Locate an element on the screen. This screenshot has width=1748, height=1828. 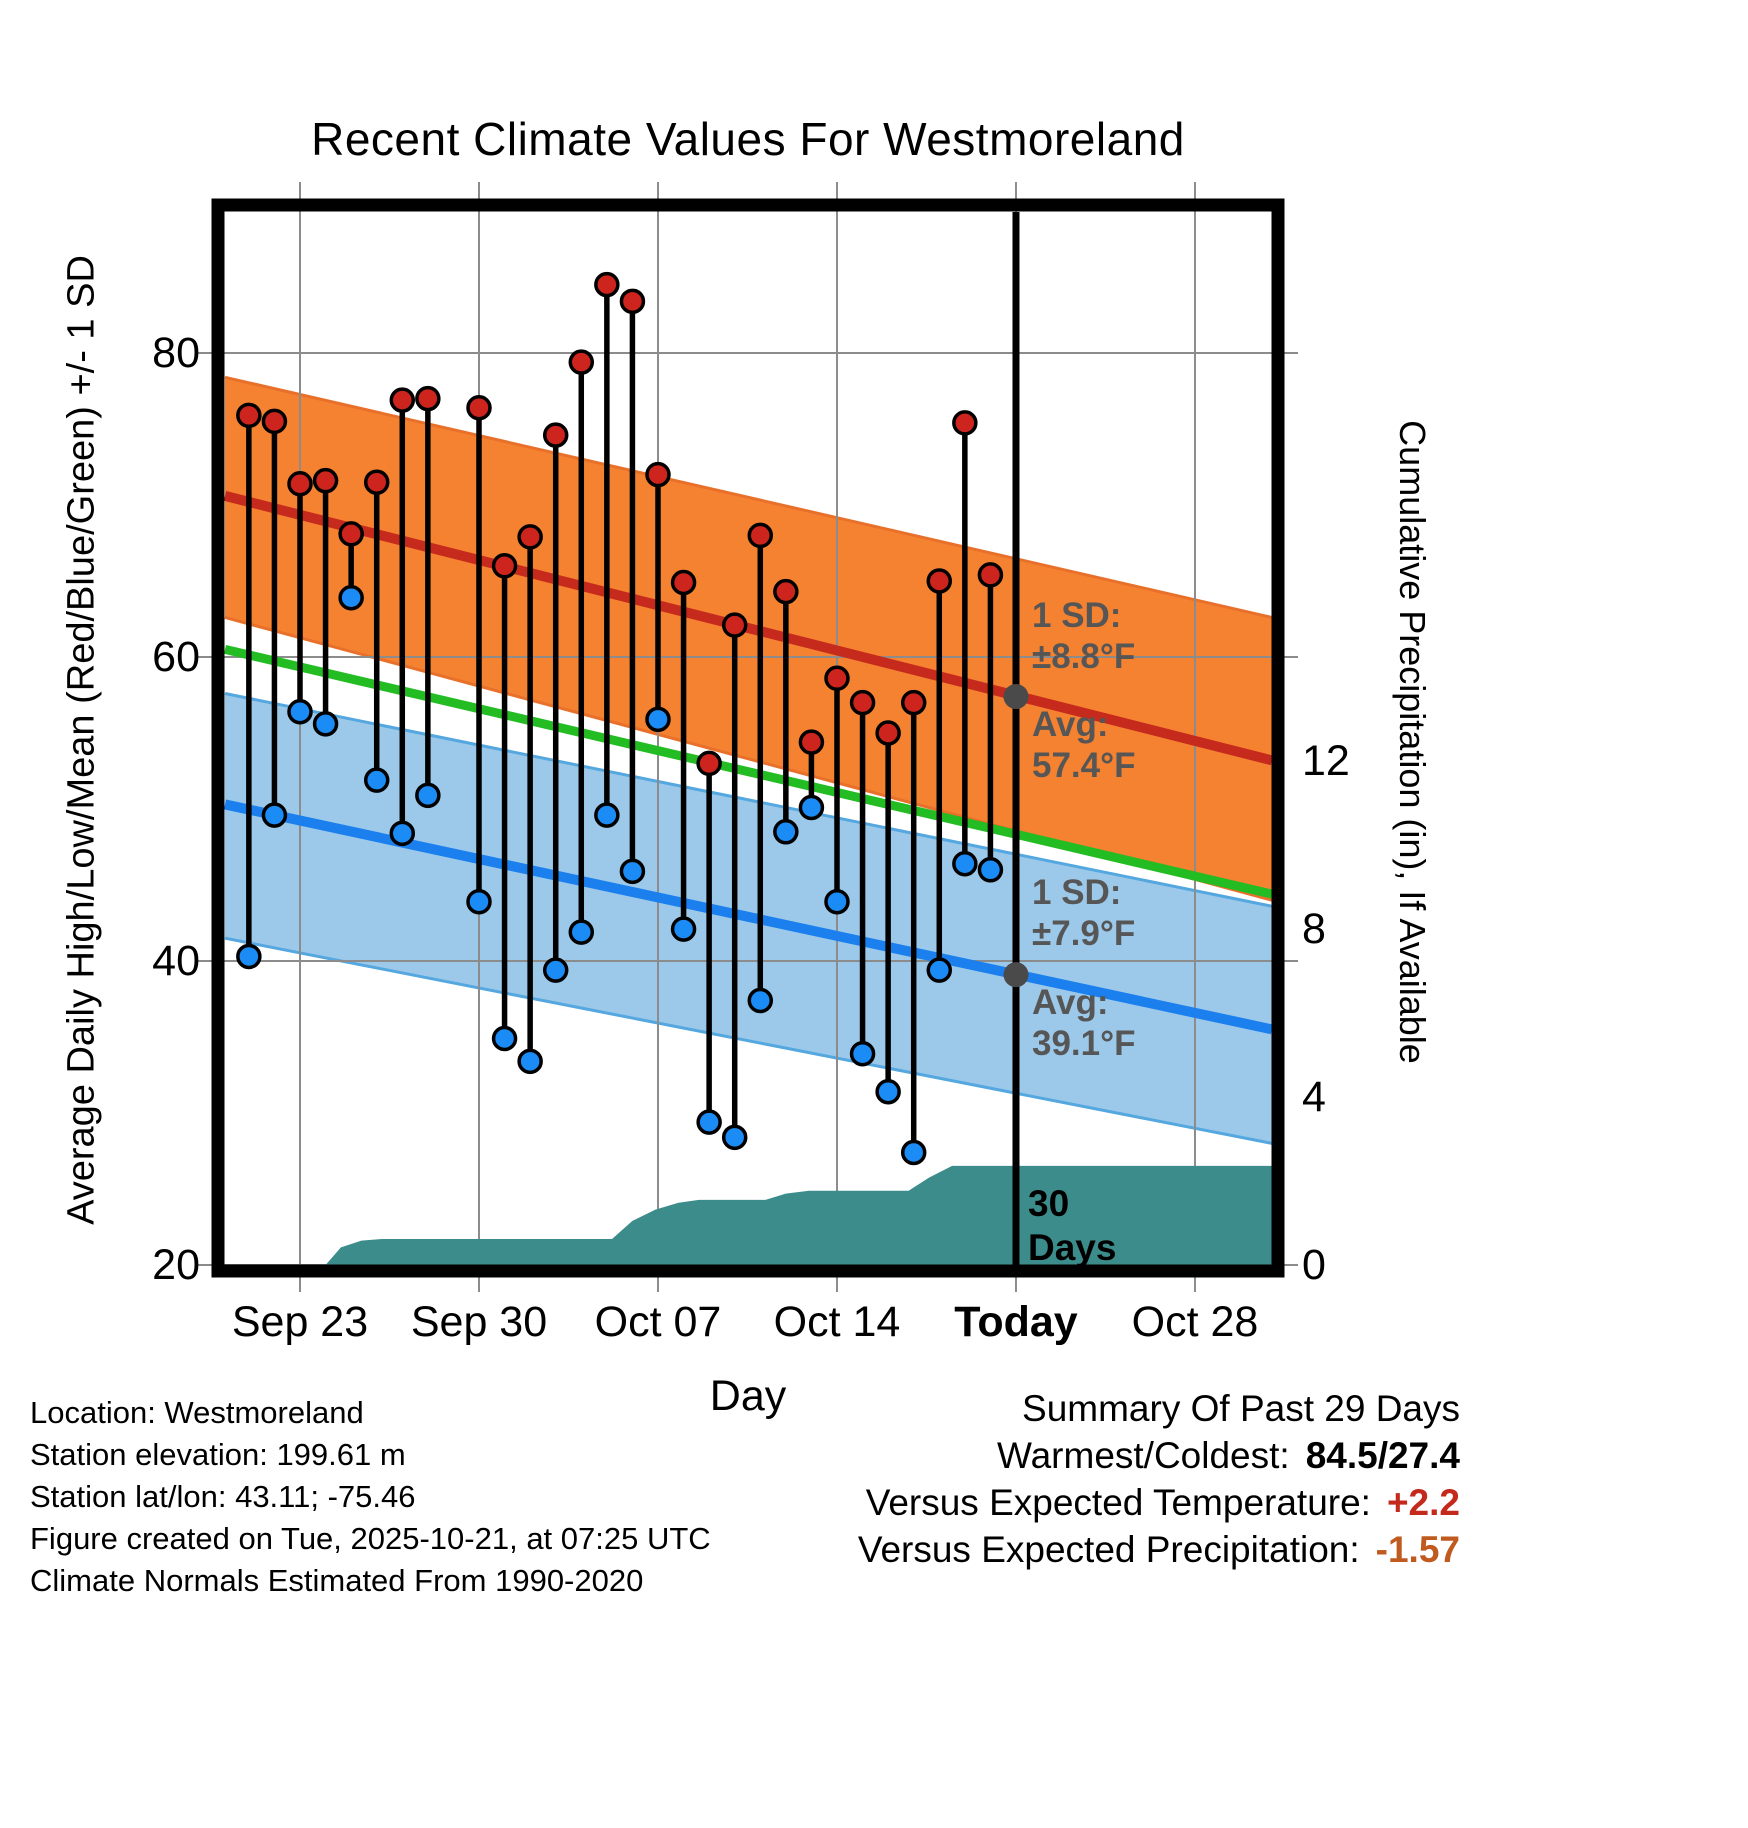
cumulative-precip-area is located at coordinates (799, 1215).